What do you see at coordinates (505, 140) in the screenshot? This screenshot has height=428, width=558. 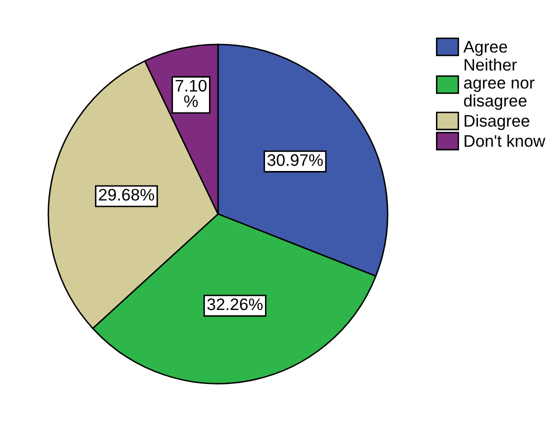 I see `legend-label: Don't know` at bounding box center [505, 140].